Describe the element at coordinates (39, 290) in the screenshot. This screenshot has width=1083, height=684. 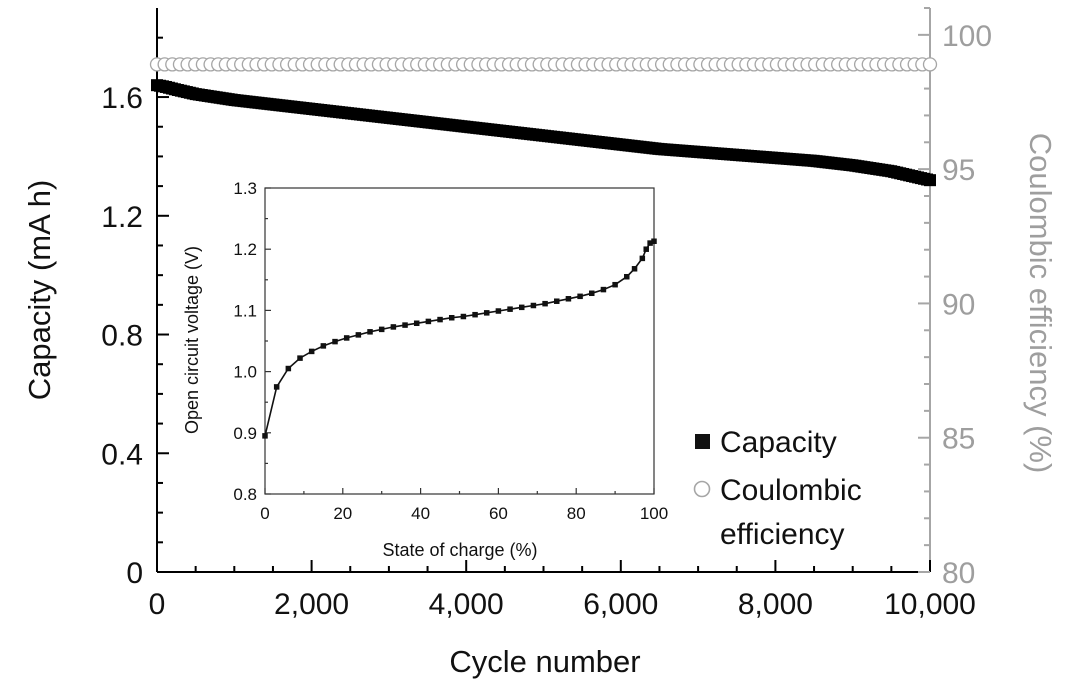
I see `left-y-axis-title: Capacity (mA h)` at that location.